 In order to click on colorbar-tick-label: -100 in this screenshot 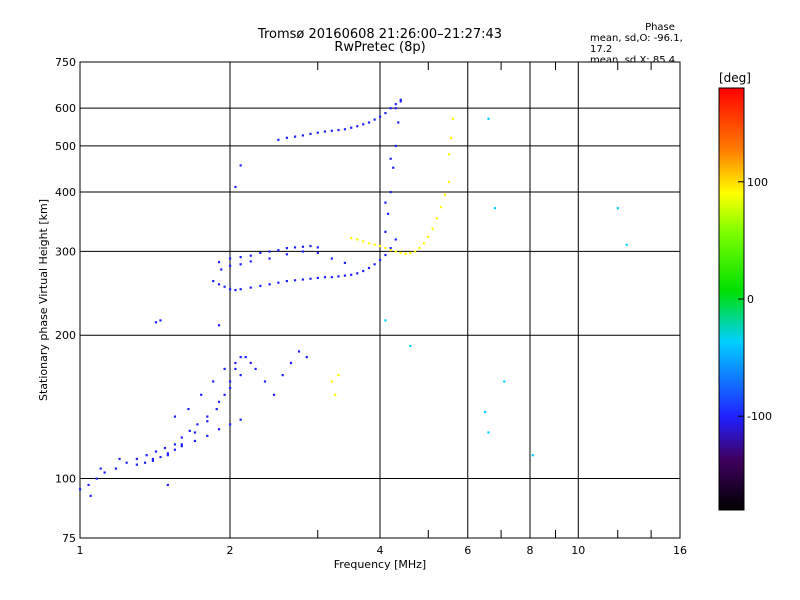, I will do `click(759, 416)`.